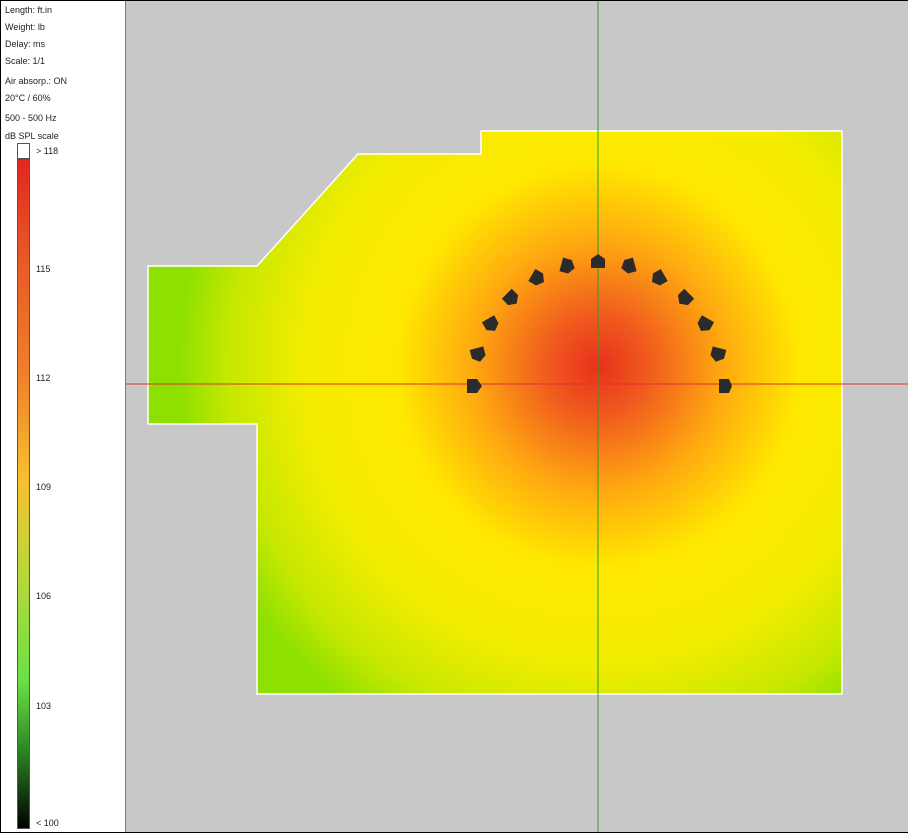  Describe the element at coordinates (25, 27) in the screenshot. I see `weight-unit-label: Weight: lb` at that location.